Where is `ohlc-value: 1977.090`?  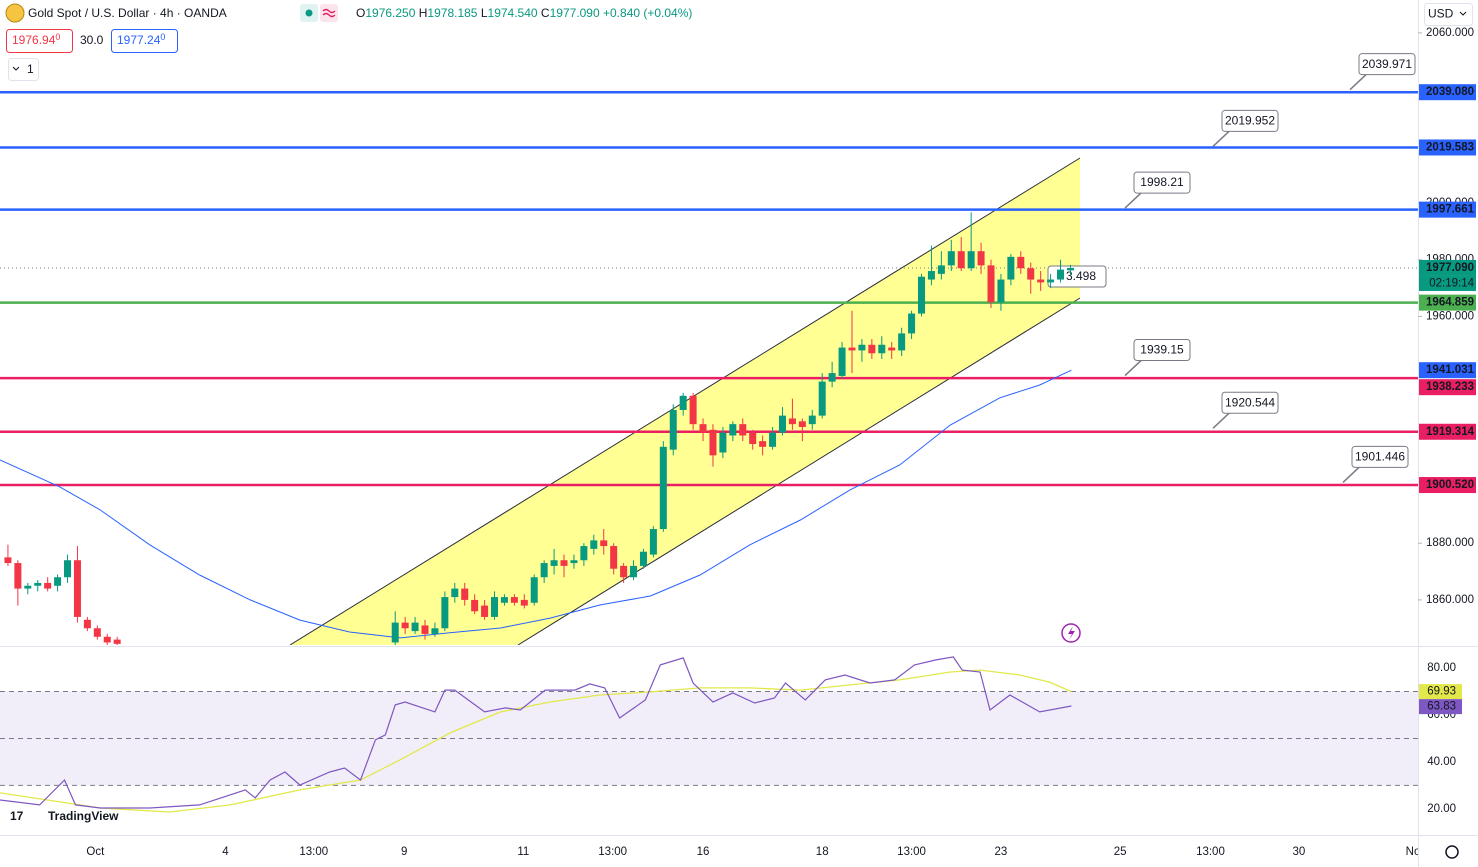 ohlc-value: 1977.090 is located at coordinates (575, 13).